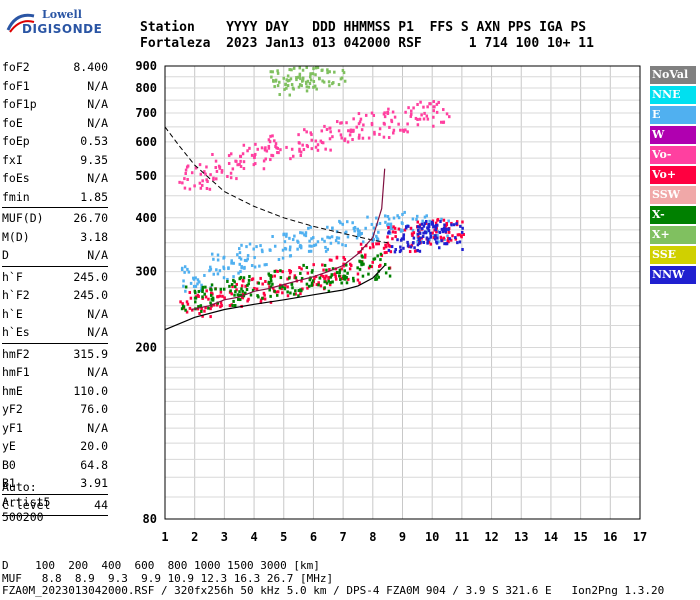 The image size is (700, 600). Describe the element at coordinates (55, 515) in the screenshot. I see `param-separator` at that location.